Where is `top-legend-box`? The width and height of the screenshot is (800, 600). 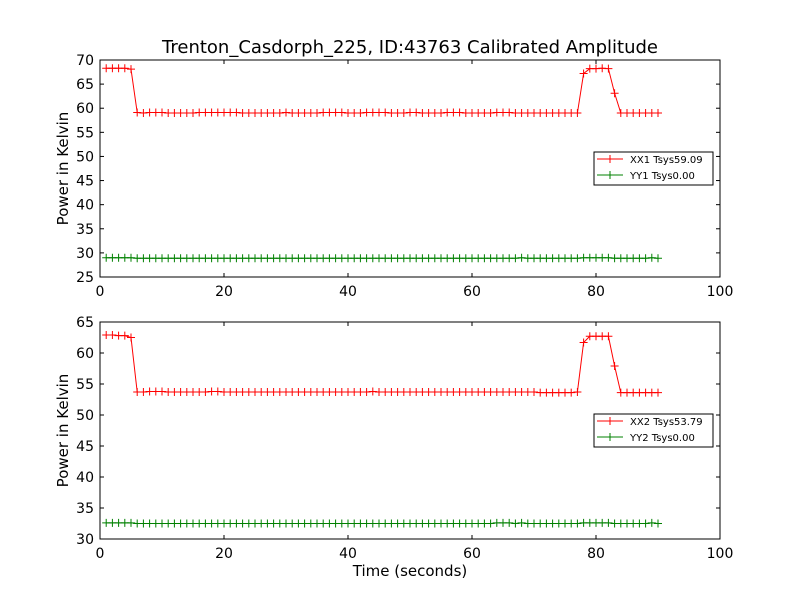 top-legend-box is located at coordinates (653, 168).